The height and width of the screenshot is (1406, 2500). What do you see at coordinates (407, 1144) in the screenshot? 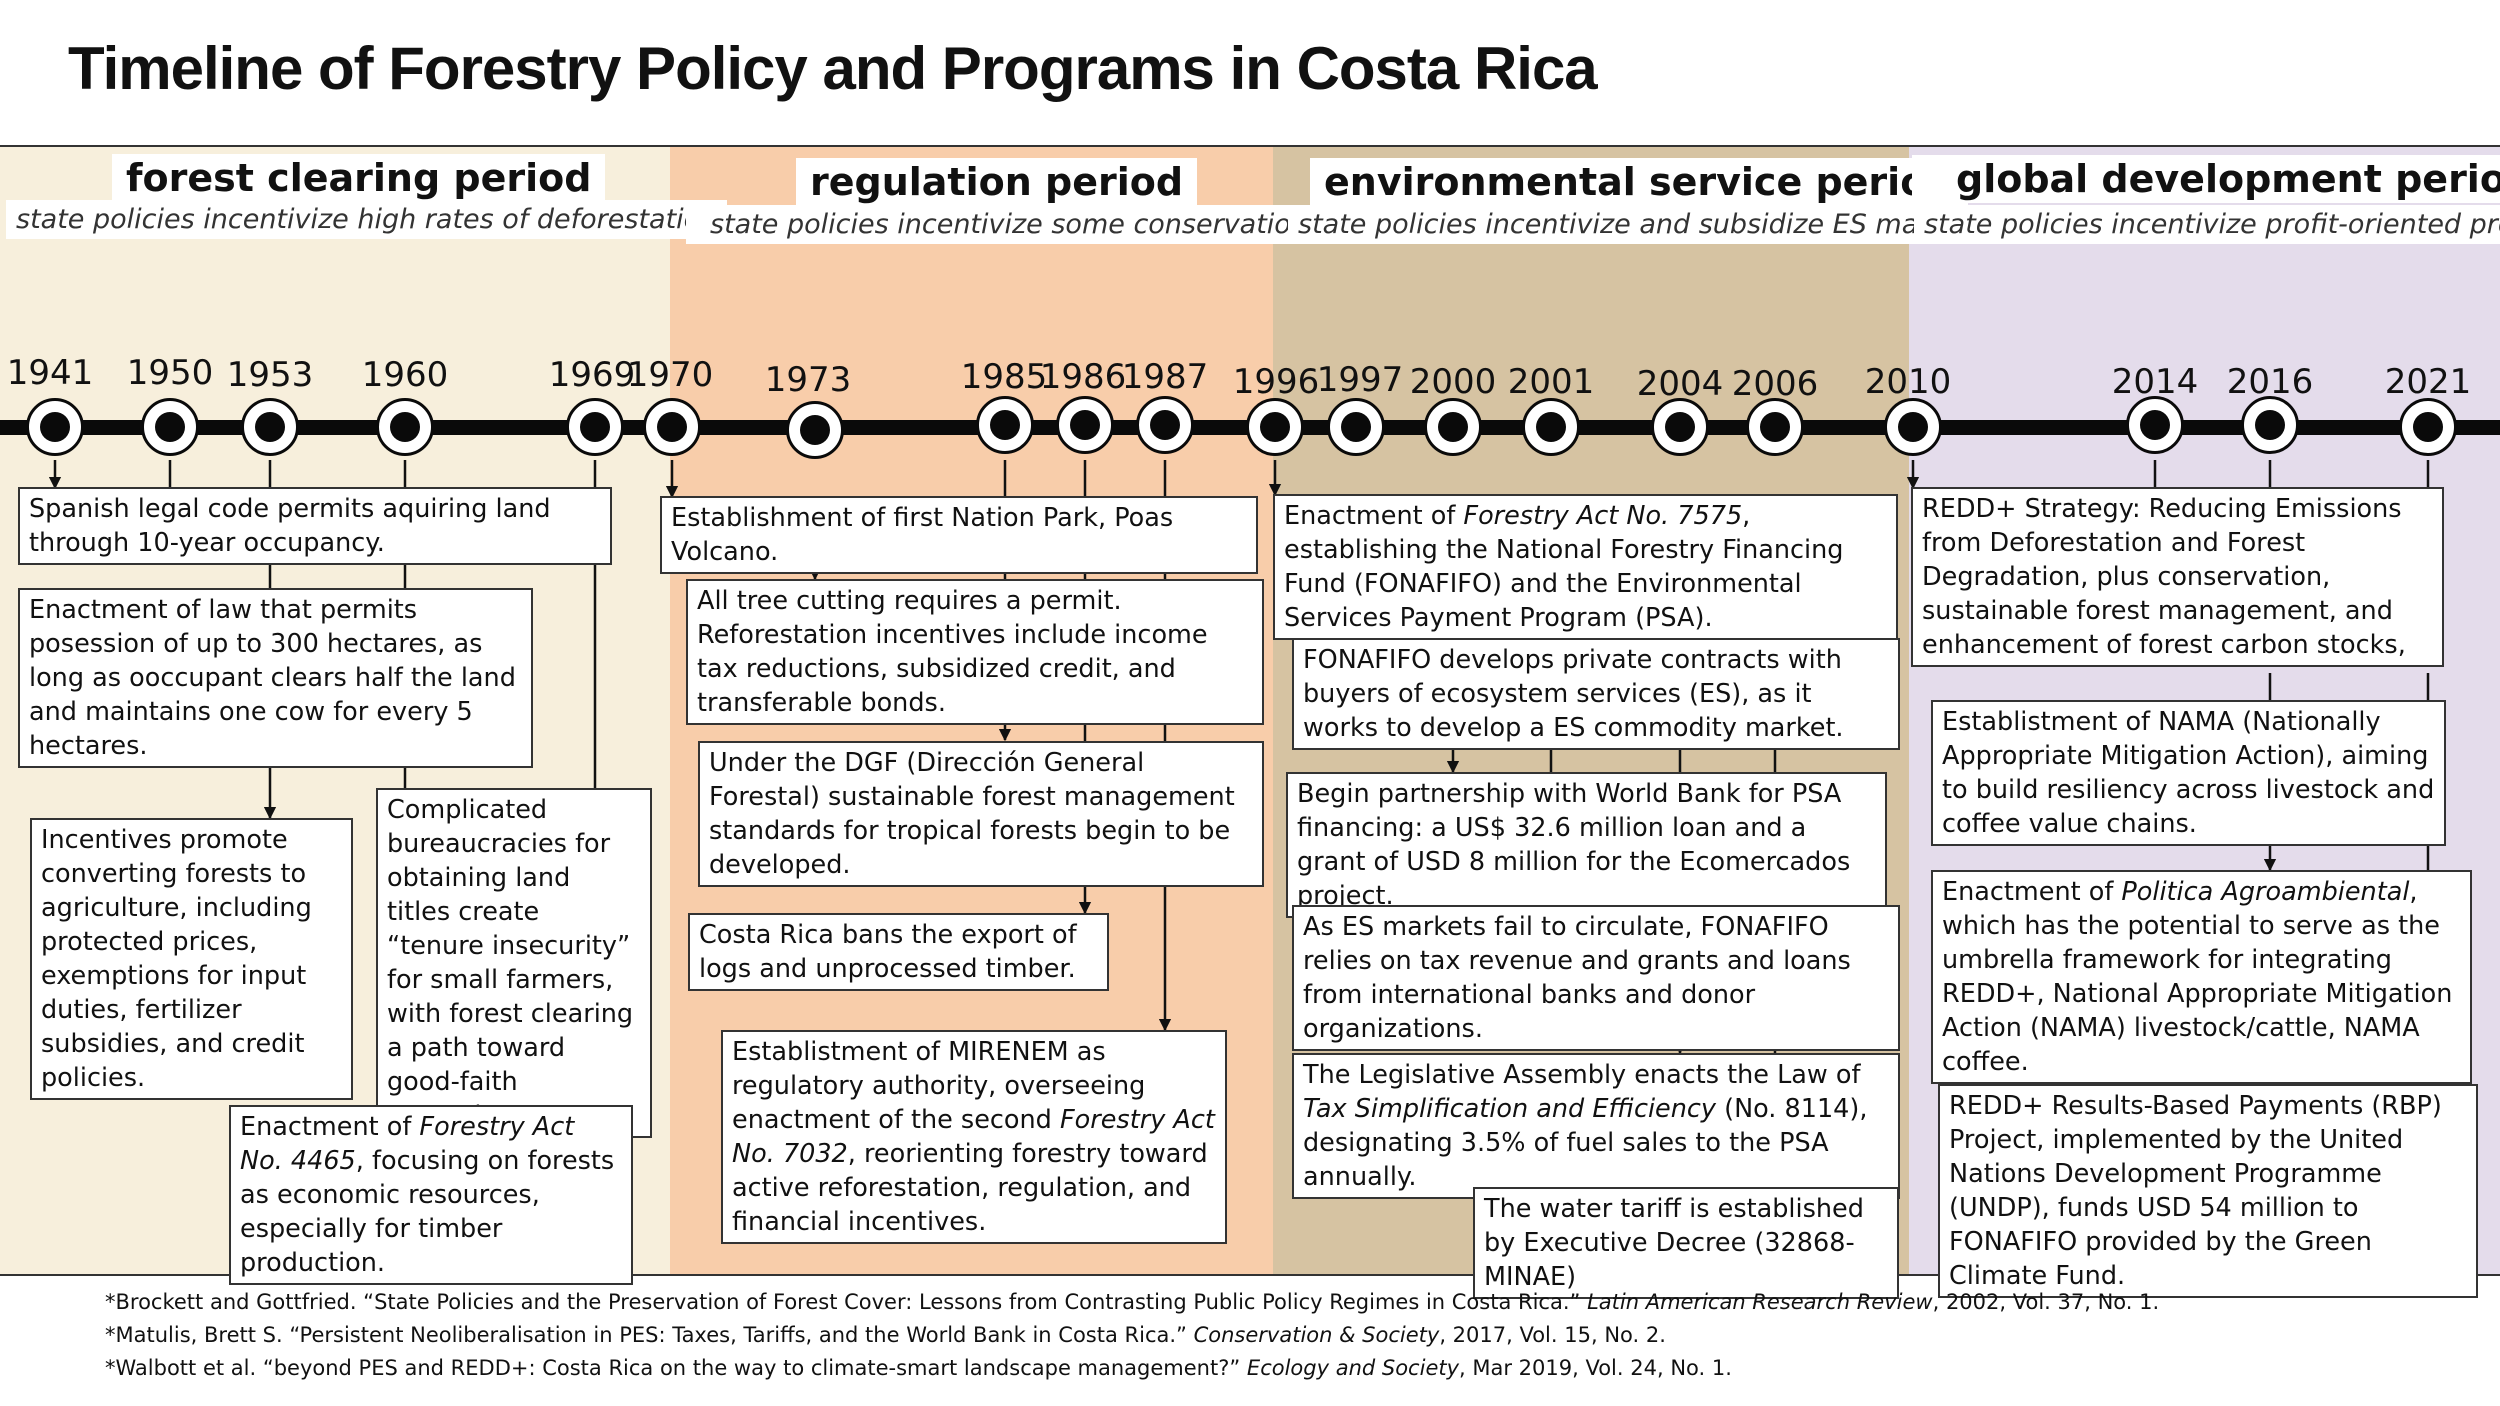
I see `law-name: Forestry Act No. 4465` at bounding box center [407, 1144].